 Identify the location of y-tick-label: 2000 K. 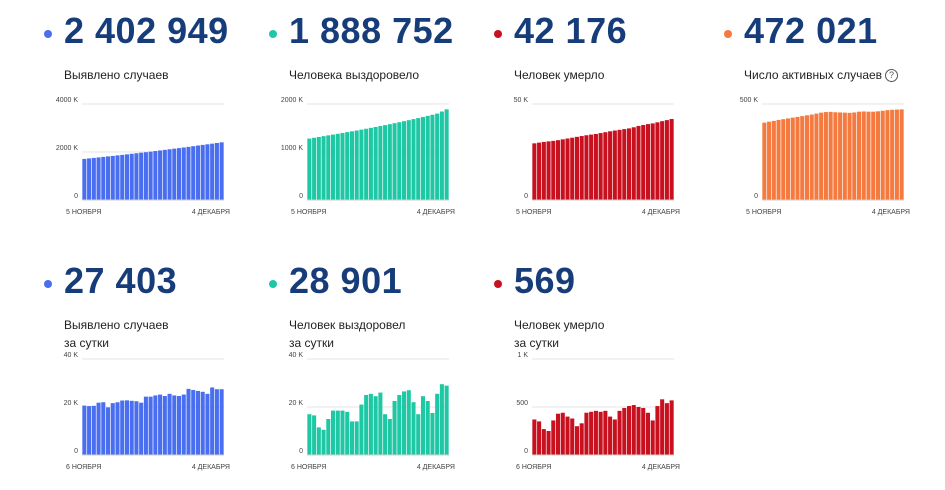
(292, 100).